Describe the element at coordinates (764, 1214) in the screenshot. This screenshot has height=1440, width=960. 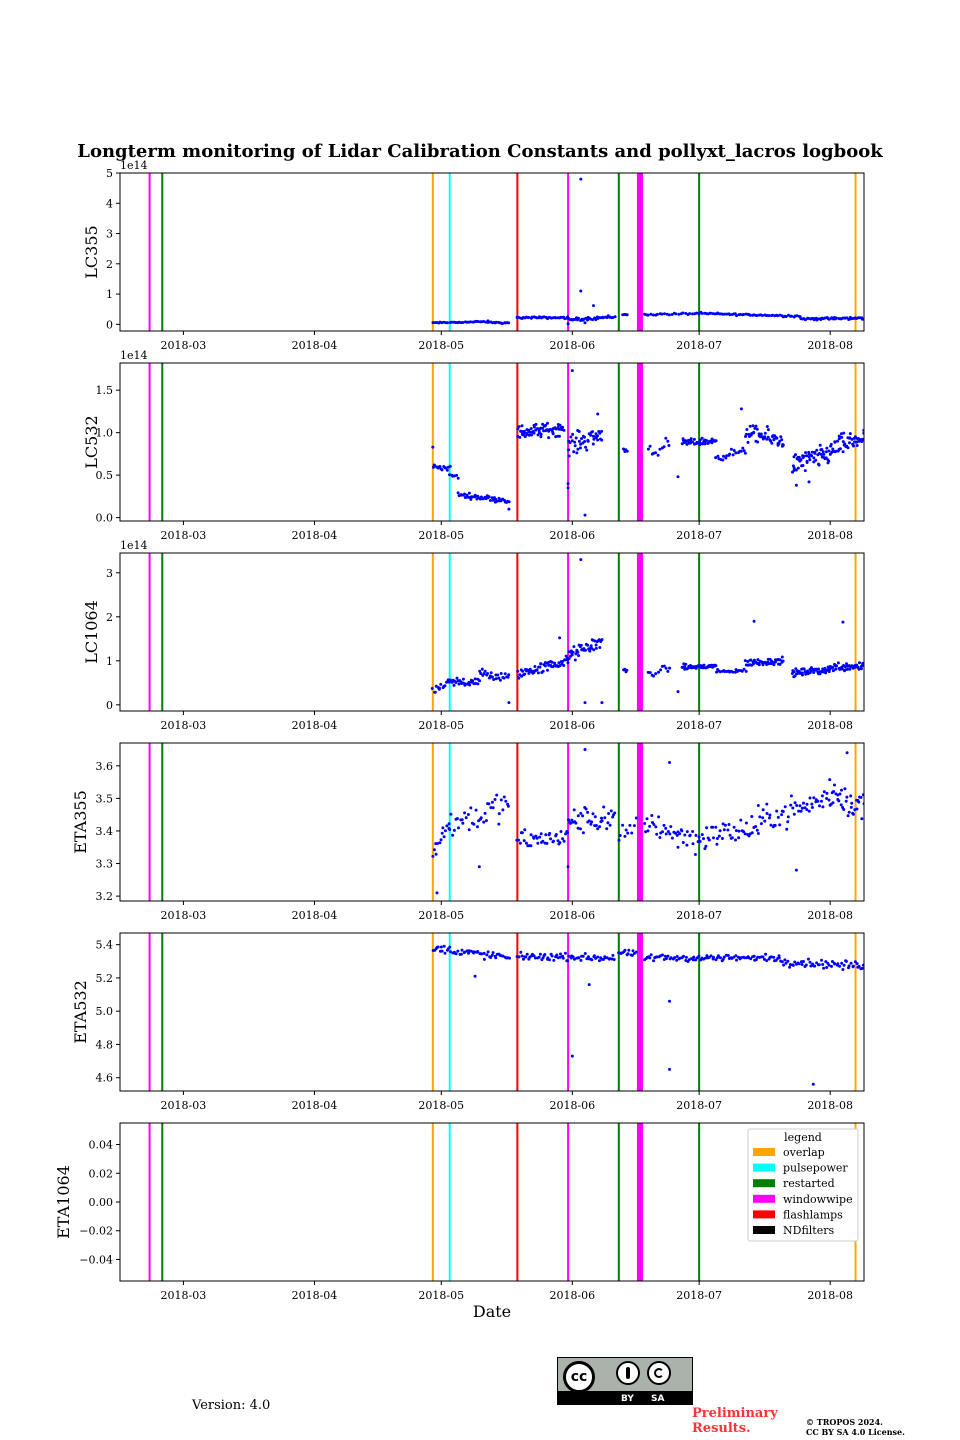
I see `legend-swatch-flashlamps` at that location.